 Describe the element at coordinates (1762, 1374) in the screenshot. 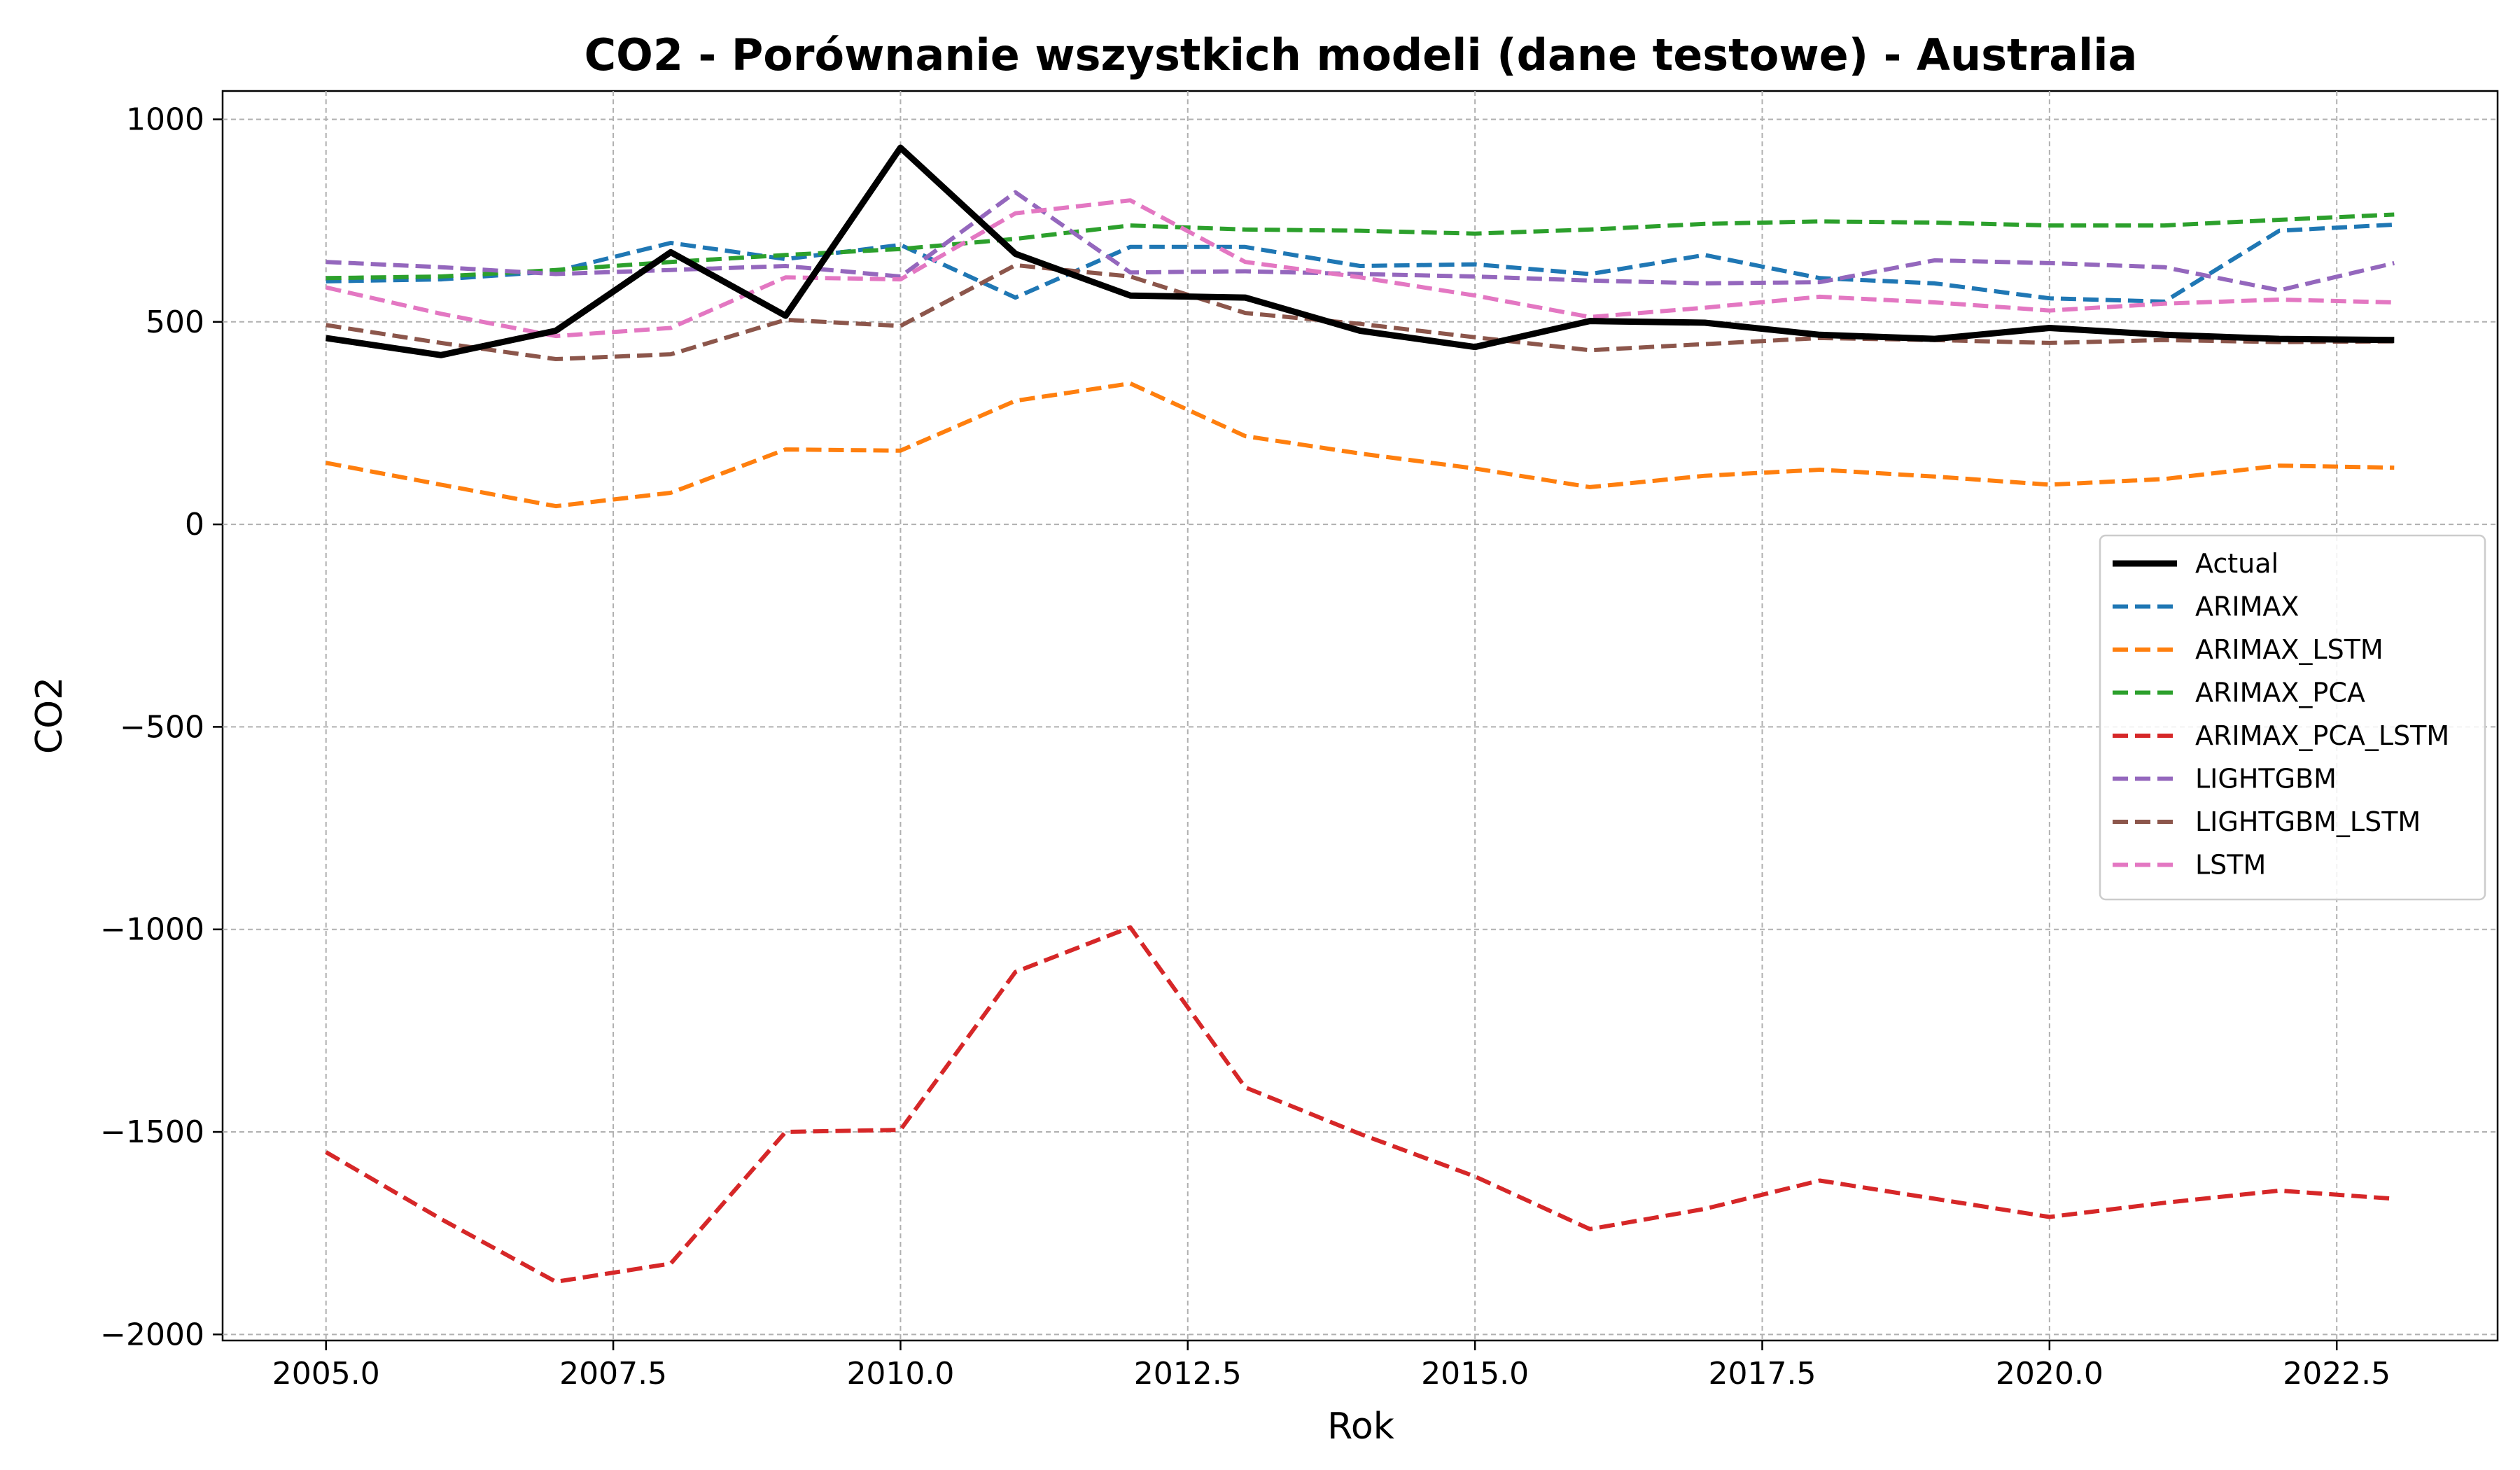

I see `x-tick-label: 2017.5` at that location.